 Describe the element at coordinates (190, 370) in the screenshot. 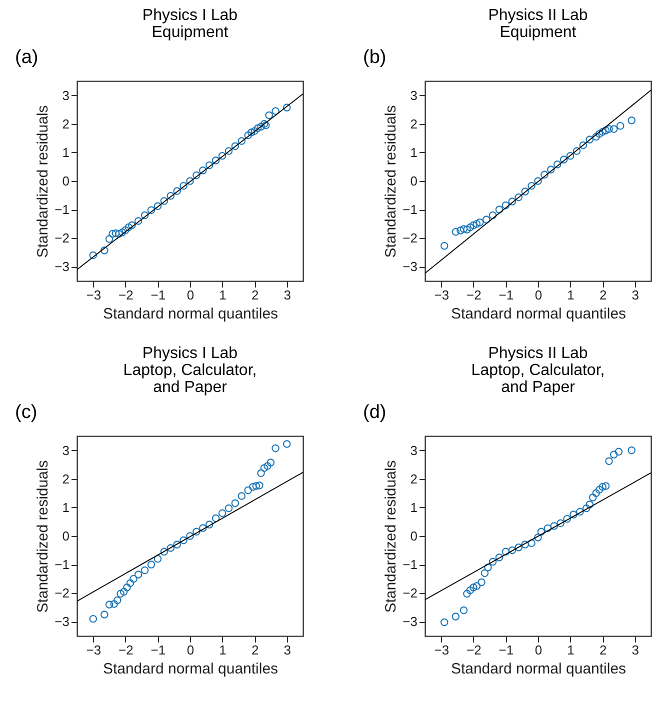

I see `chart-title: Physics I Lab Laptop, Calculator, and Paper` at that location.